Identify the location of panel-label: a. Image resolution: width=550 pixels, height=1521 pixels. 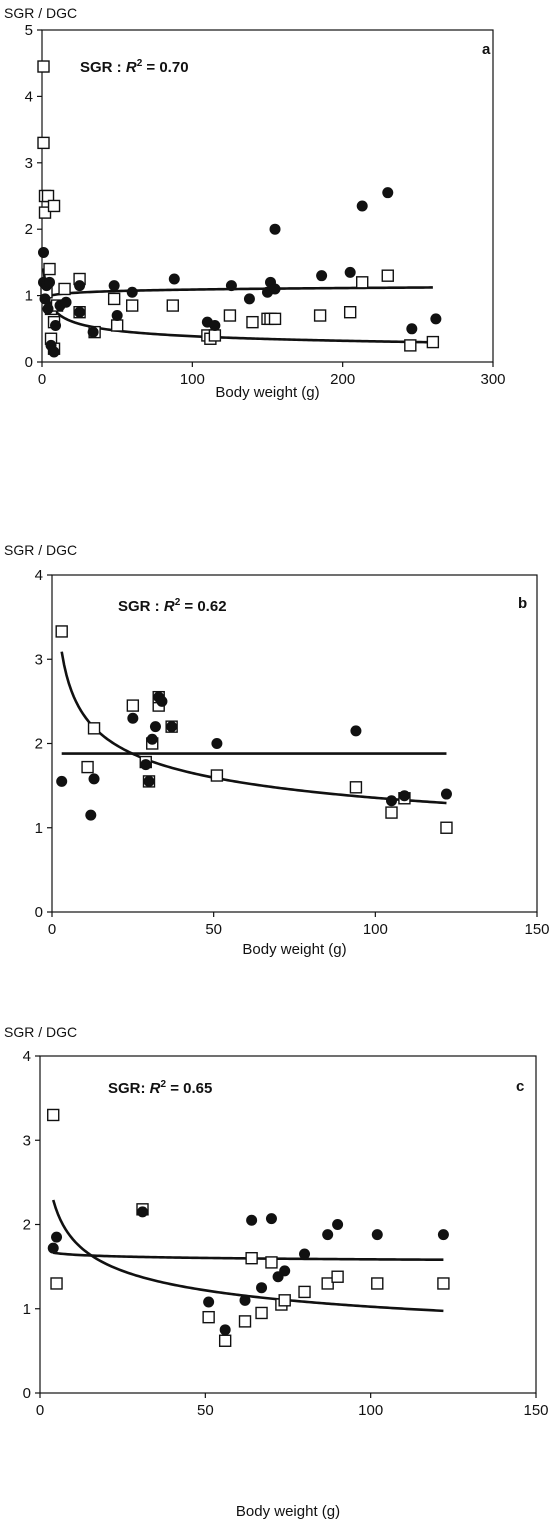
(486, 49).